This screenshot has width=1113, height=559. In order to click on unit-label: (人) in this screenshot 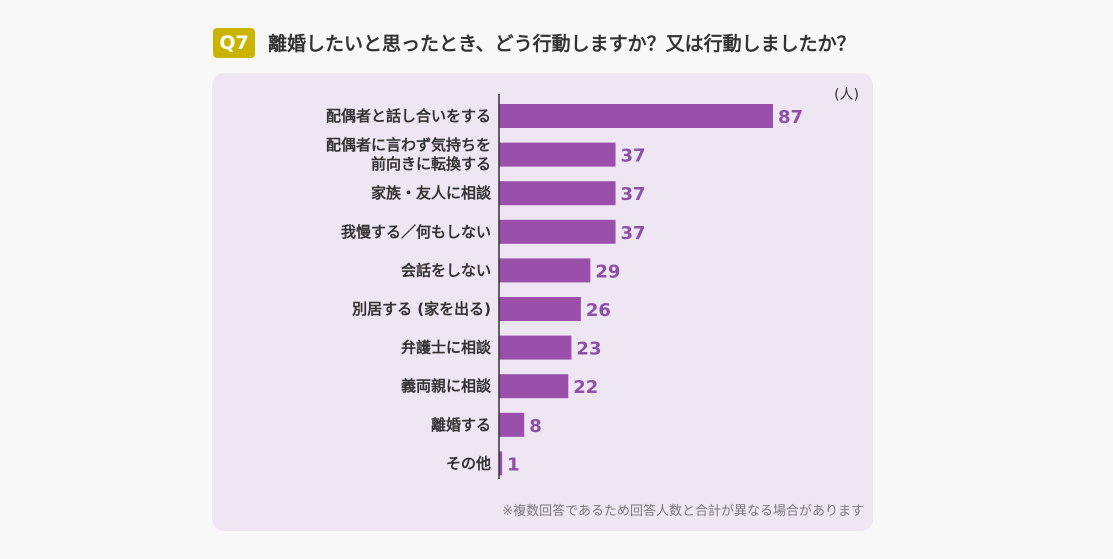, I will do `click(846, 95)`.